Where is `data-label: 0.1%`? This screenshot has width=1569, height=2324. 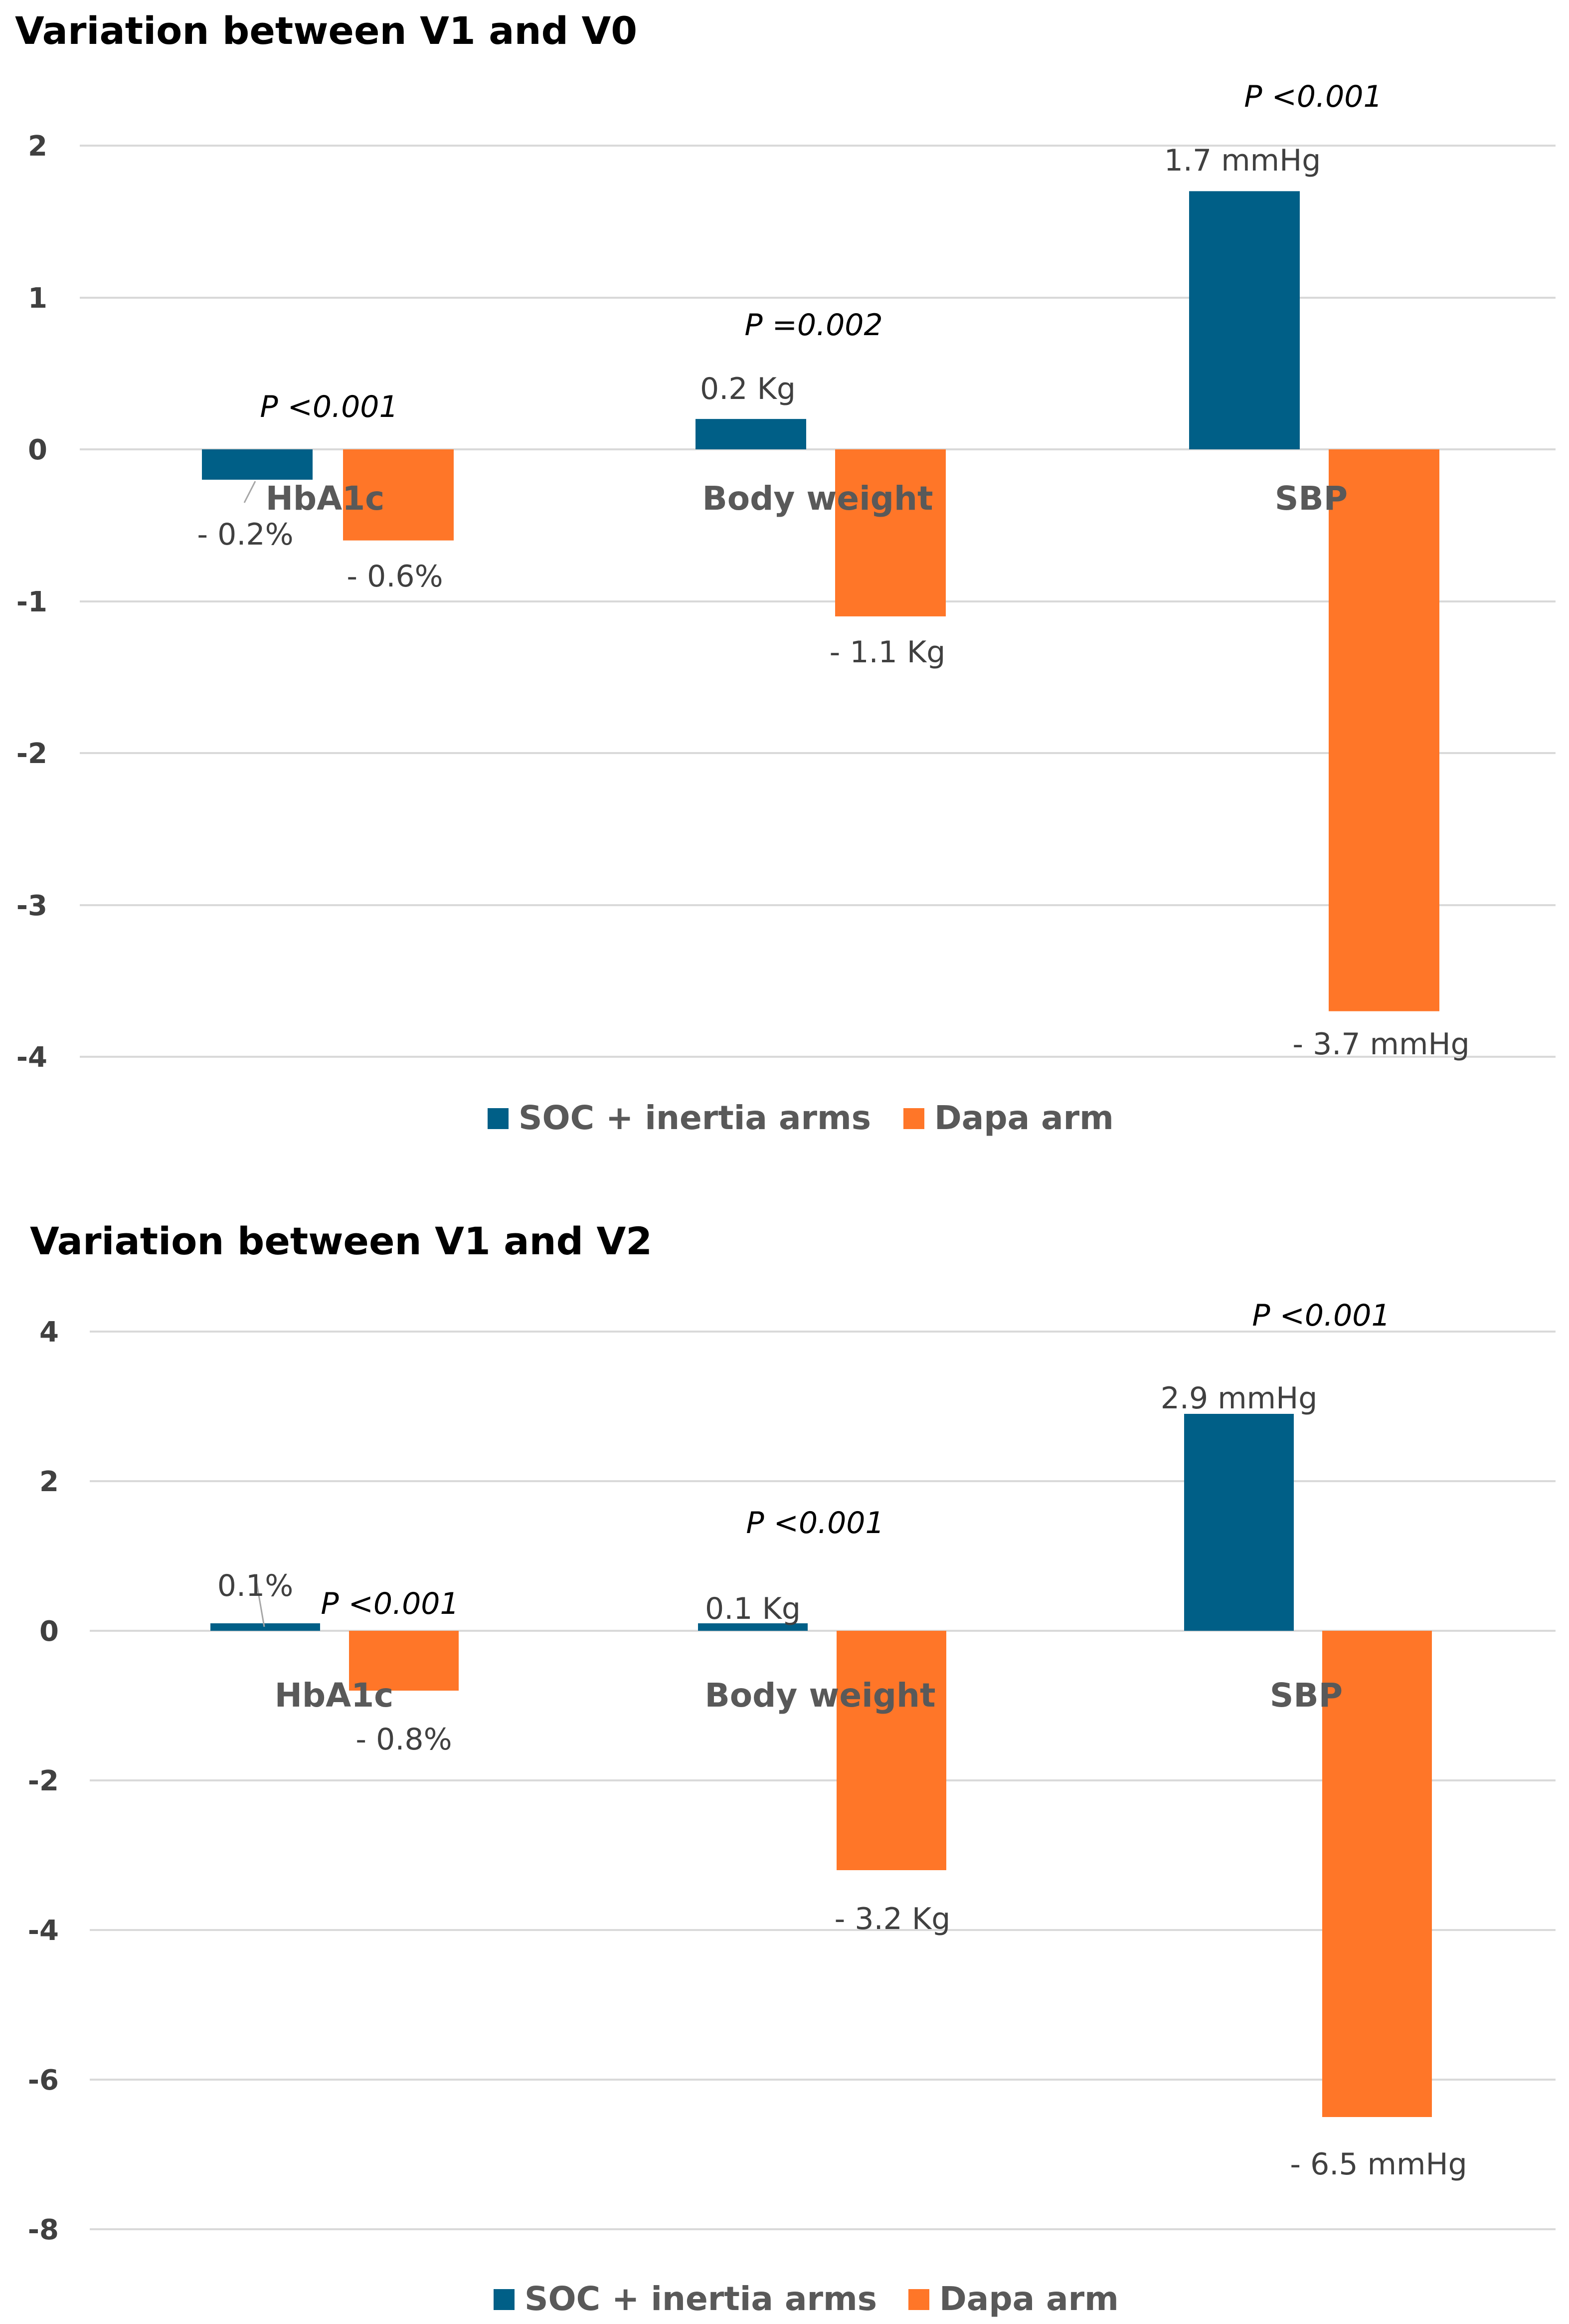 data-label: 0.1% is located at coordinates (255, 1585).